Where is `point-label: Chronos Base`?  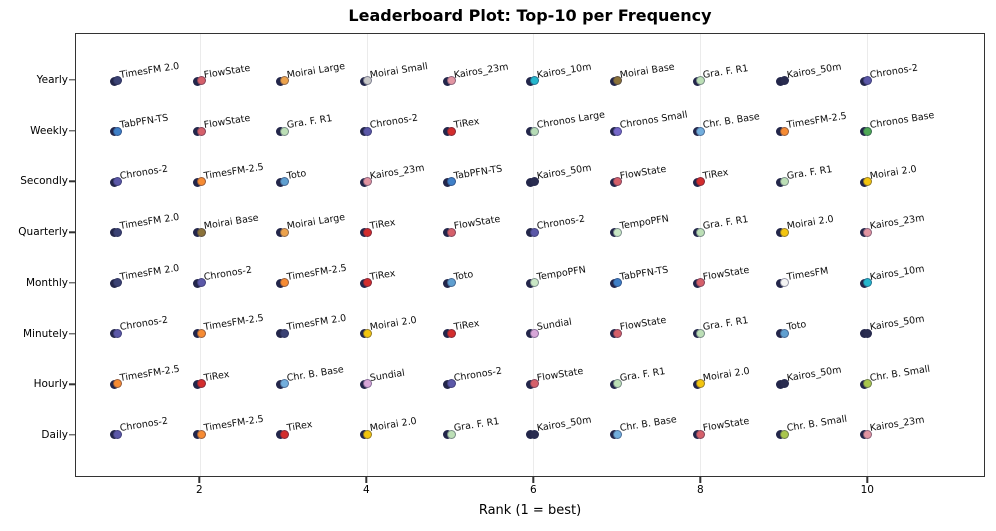
point-label: Chronos Base is located at coordinates (902, 121).